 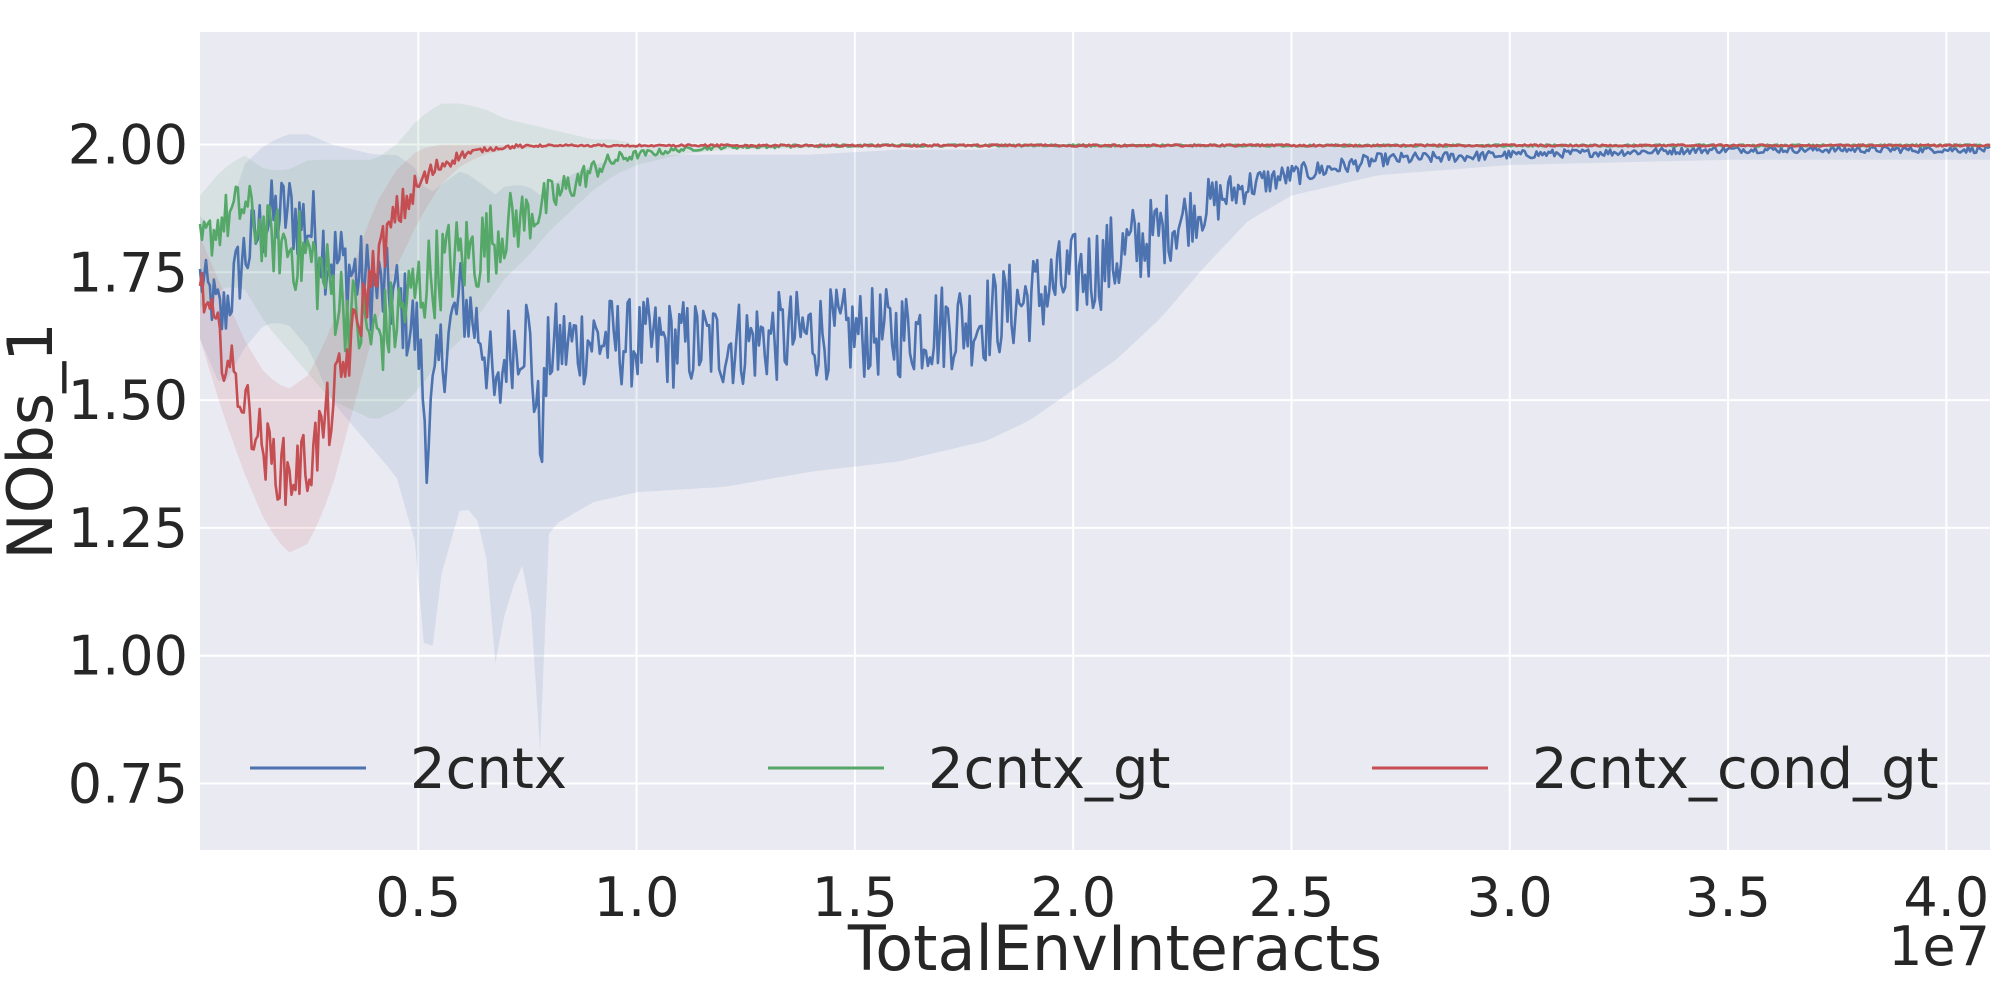 I want to click on y-tick-label: 1.75, so click(x=128, y=272).